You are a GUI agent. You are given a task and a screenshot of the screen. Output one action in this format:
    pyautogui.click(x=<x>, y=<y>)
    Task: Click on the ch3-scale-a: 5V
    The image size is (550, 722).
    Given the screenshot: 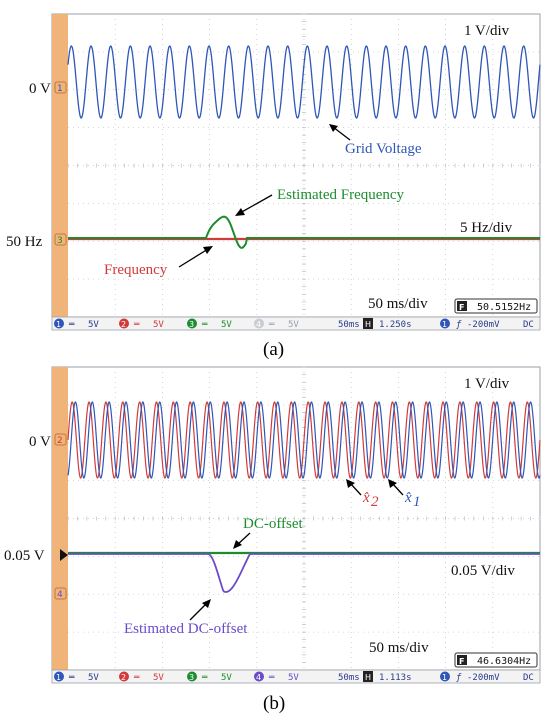 What is the action you would take?
    pyautogui.click(x=226, y=325)
    